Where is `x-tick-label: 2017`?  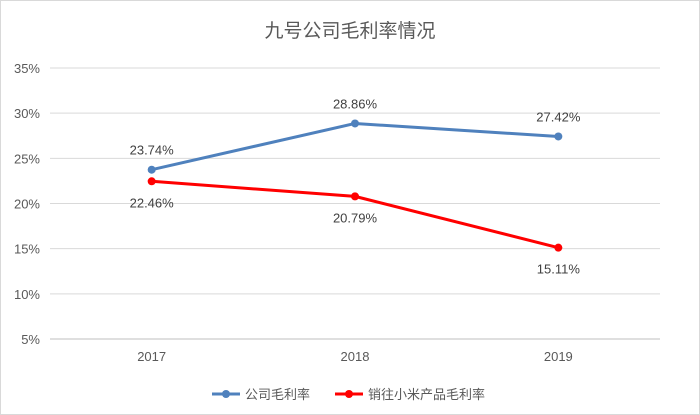
x-tick-label: 2017 is located at coordinates (151, 356).